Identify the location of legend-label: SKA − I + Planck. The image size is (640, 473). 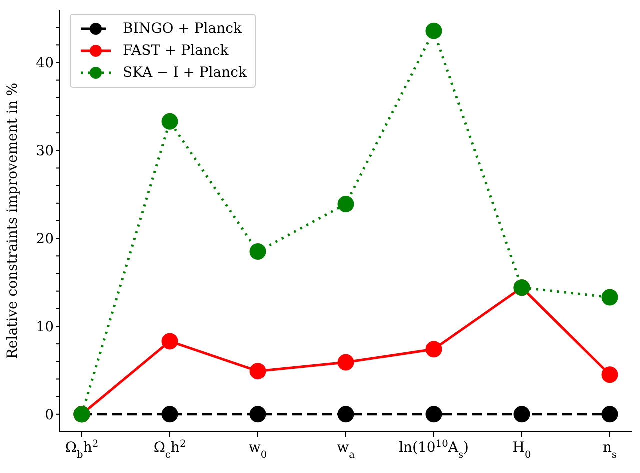
(185, 73).